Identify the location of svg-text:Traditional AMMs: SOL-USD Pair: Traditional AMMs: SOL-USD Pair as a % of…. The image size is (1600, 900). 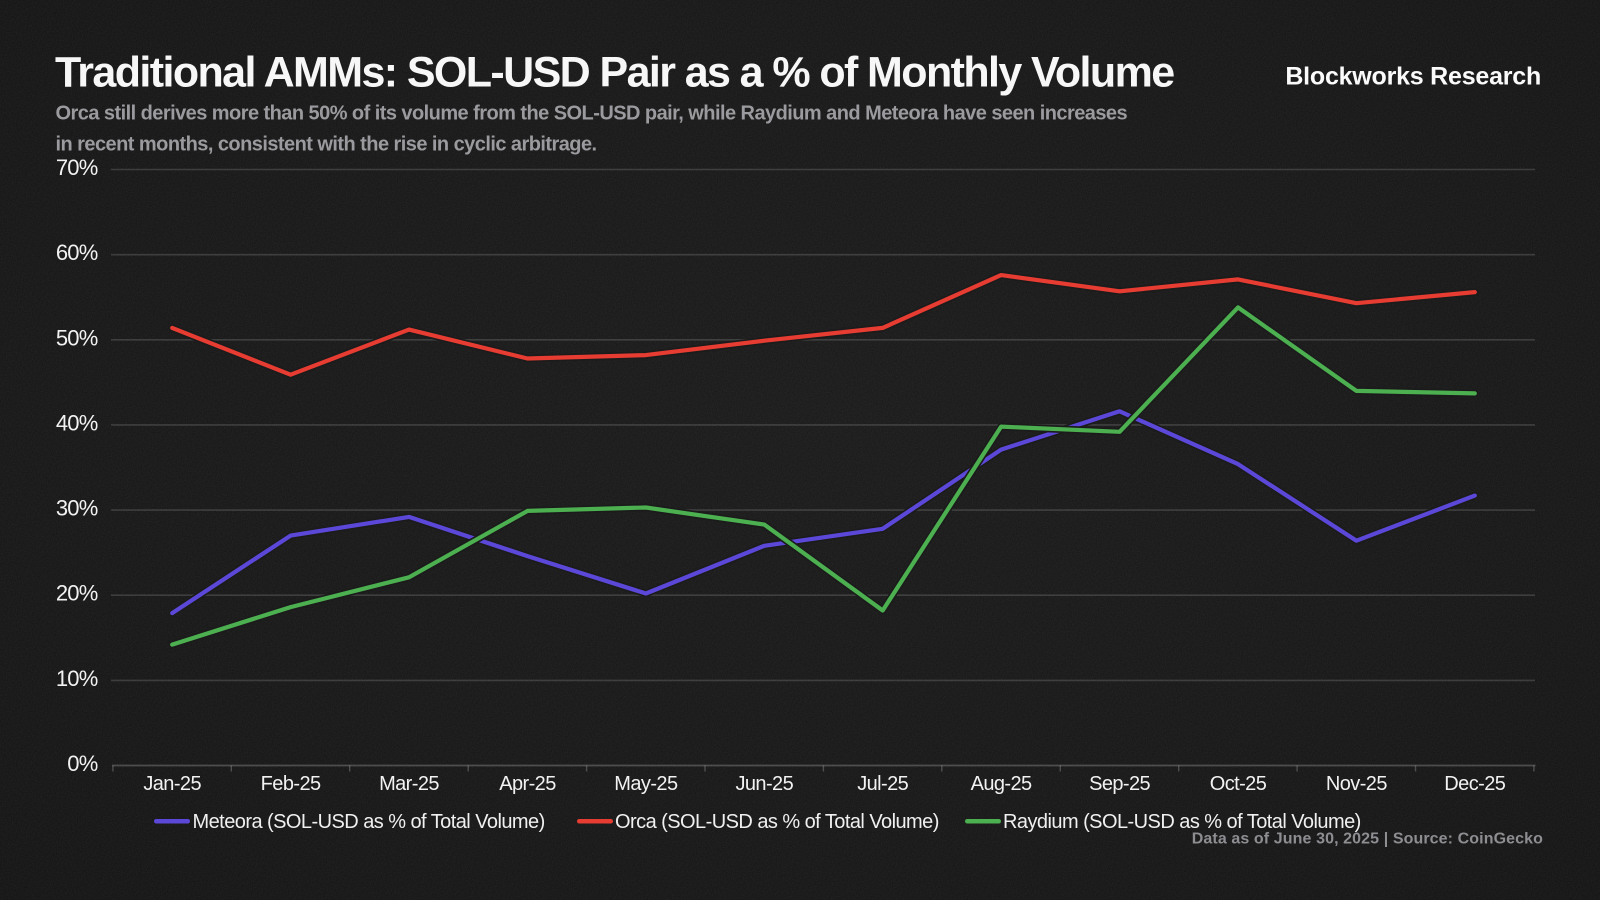
(614, 73).